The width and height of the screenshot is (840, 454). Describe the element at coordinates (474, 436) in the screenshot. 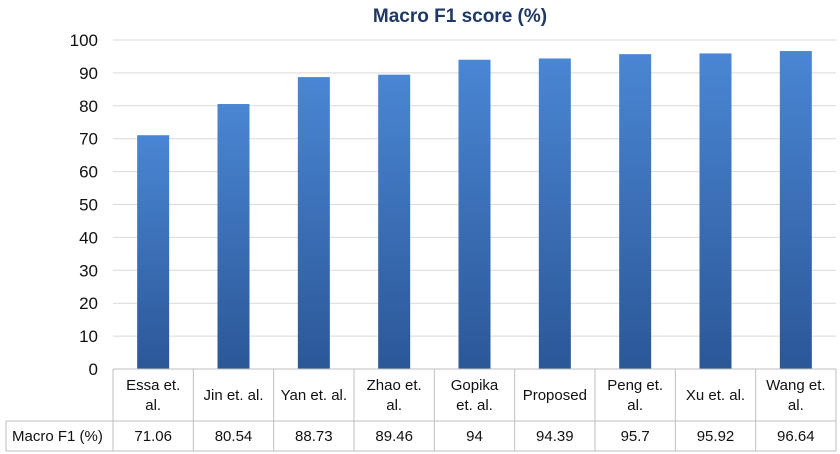

I see `value-cell: 94` at that location.